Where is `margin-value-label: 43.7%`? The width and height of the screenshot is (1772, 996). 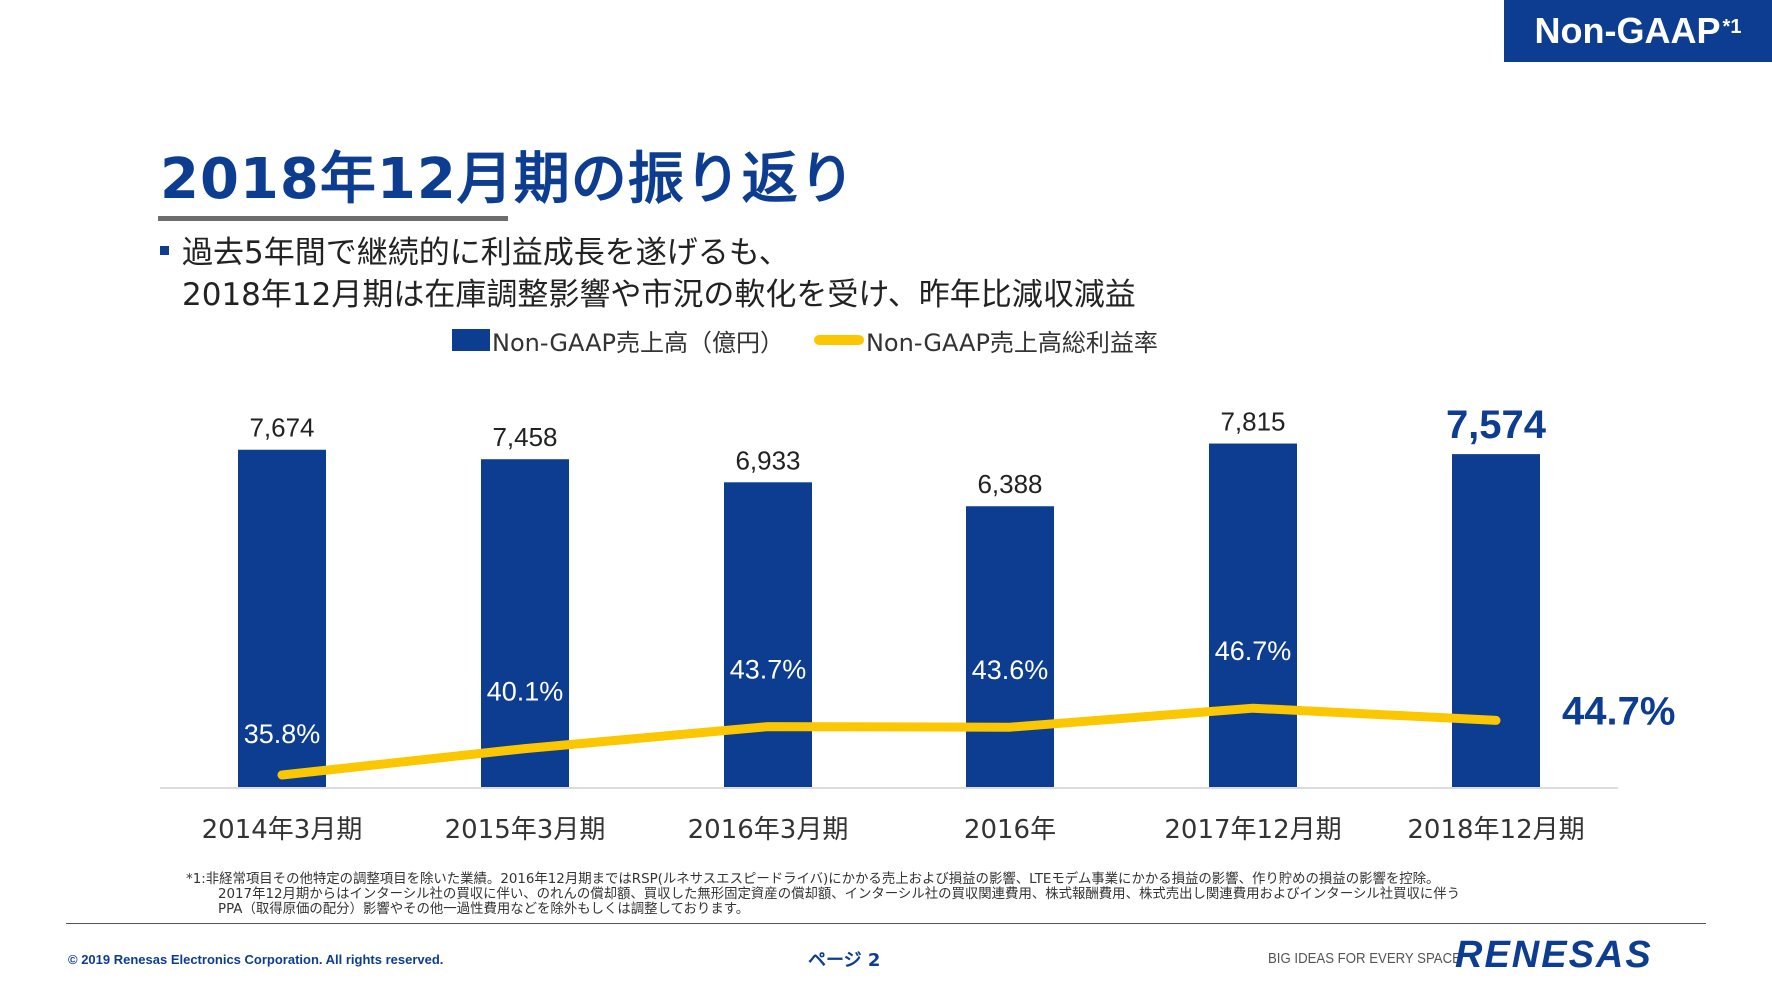 margin-value-label: 43.7% is located at coordinates (768, 670).